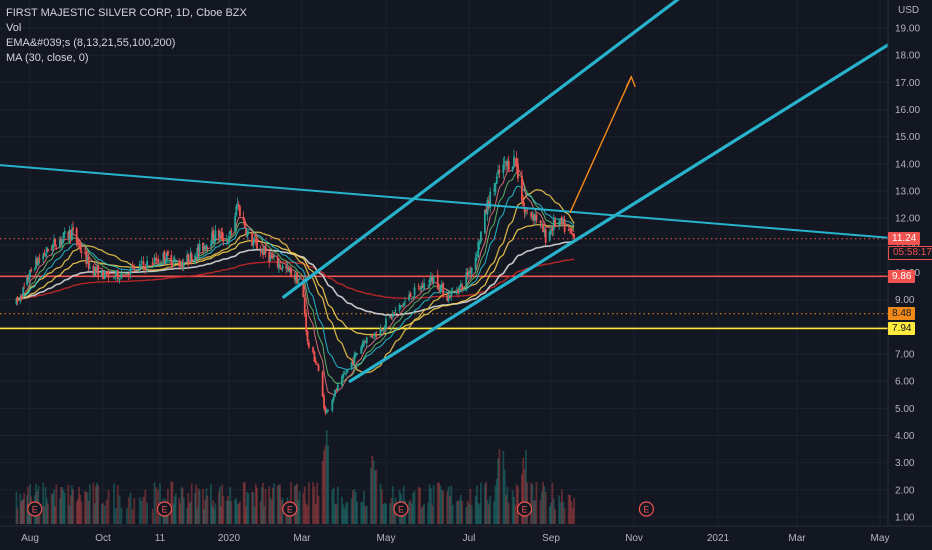  I want to click on time-tick-label: Sep, so click(551, 538).